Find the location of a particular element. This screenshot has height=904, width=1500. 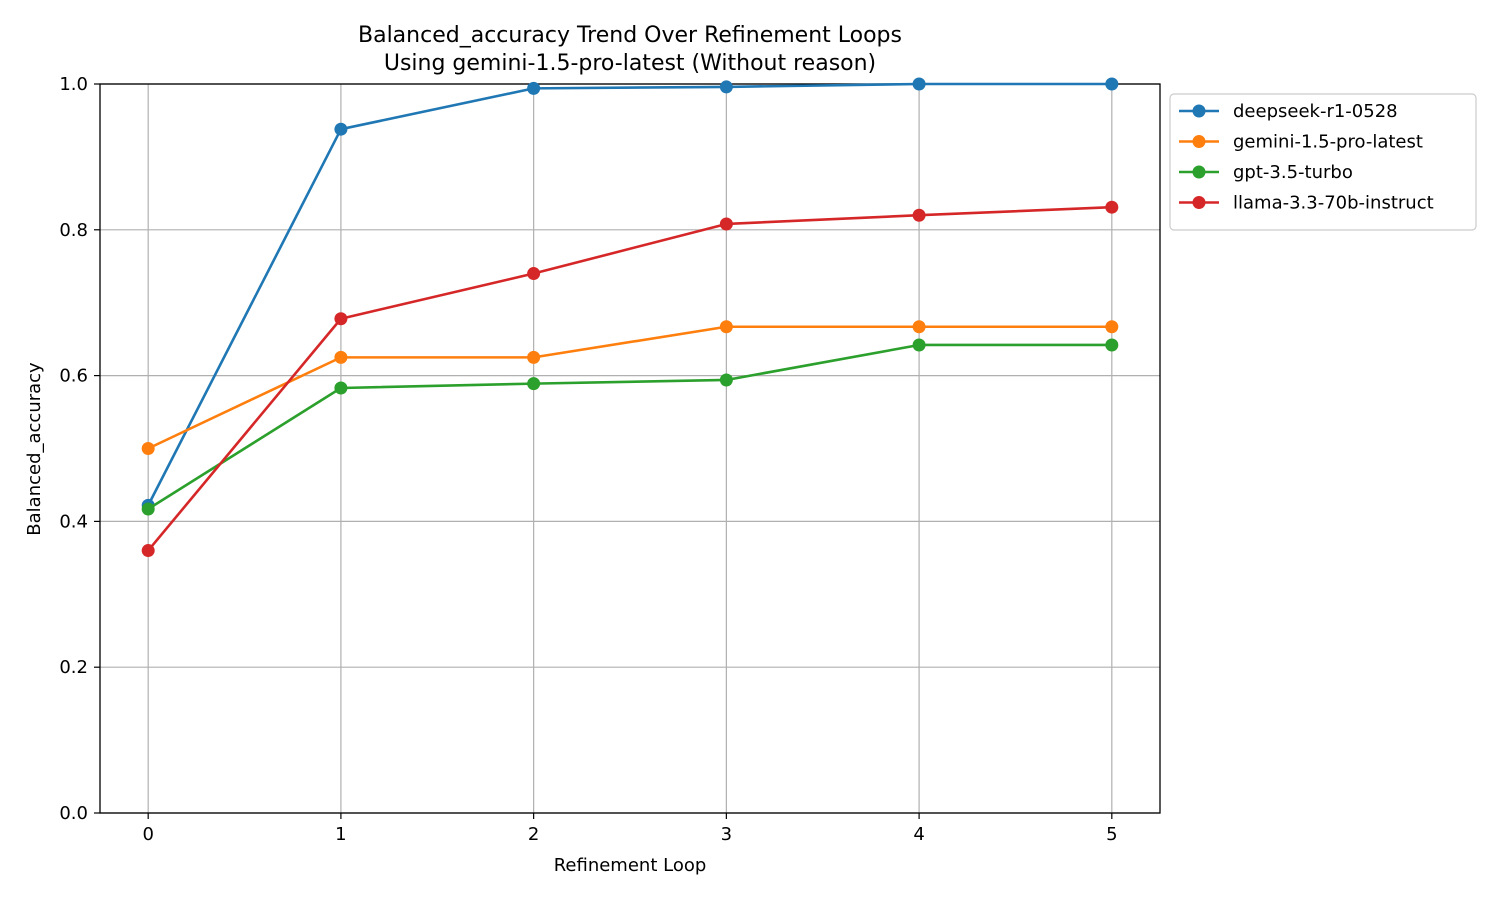

x-tick-label: 1 is located at coordinates (340, 834).